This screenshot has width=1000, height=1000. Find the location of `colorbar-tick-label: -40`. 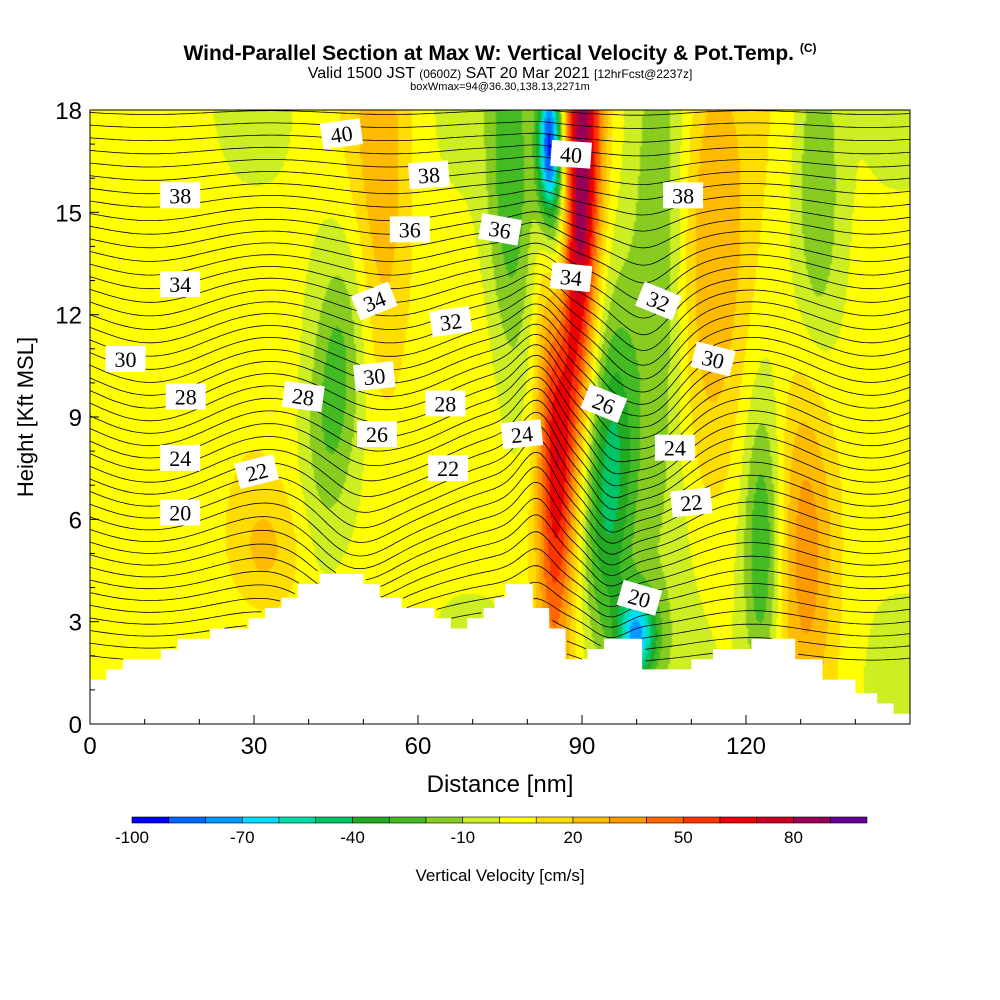

colorbar-tick-label: -40 is located at coordinates (352, 837).